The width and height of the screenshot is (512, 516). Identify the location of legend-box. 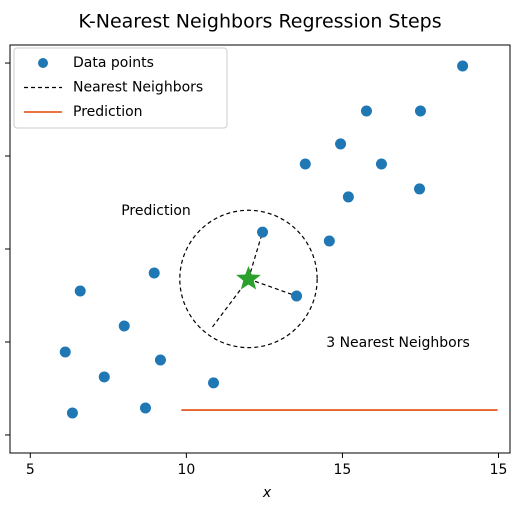
(120, 88).